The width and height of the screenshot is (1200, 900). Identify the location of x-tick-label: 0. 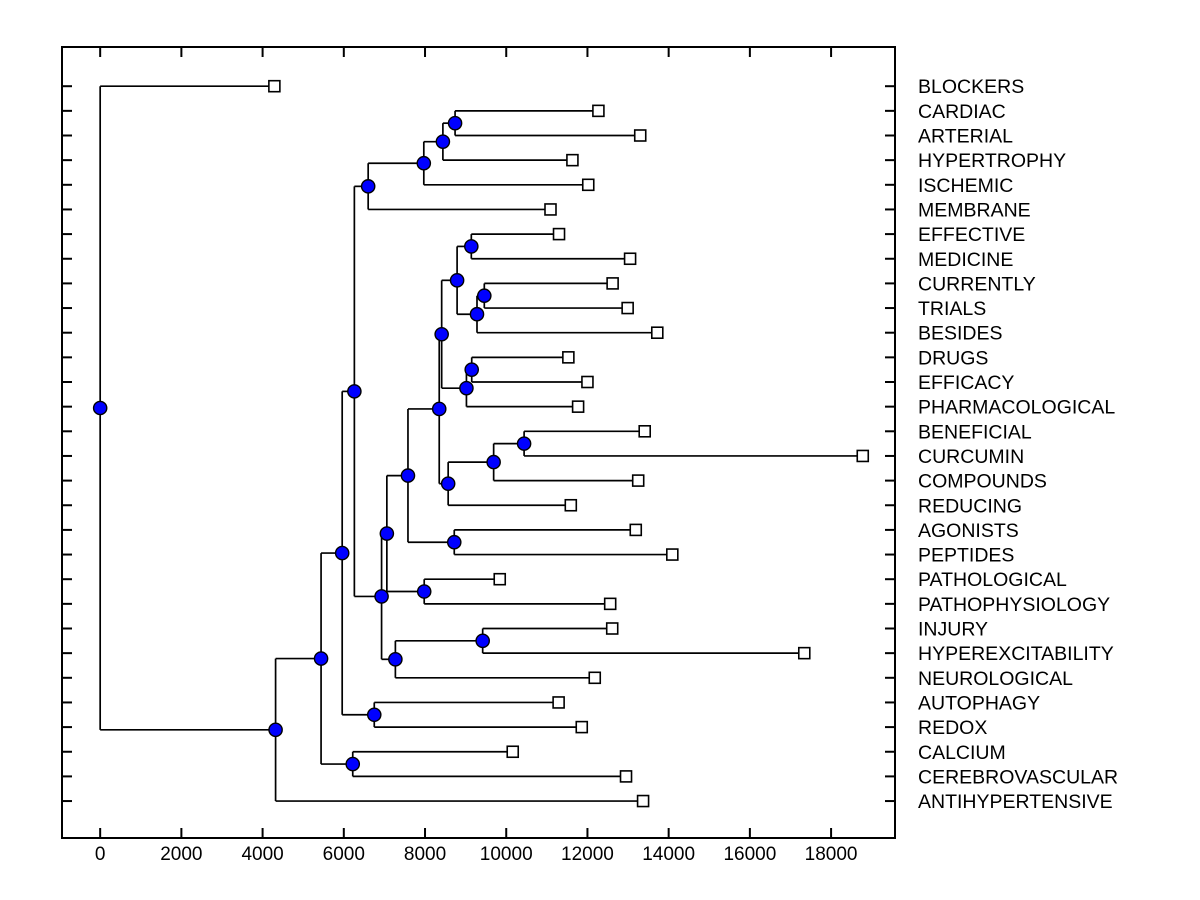
(100, 854).